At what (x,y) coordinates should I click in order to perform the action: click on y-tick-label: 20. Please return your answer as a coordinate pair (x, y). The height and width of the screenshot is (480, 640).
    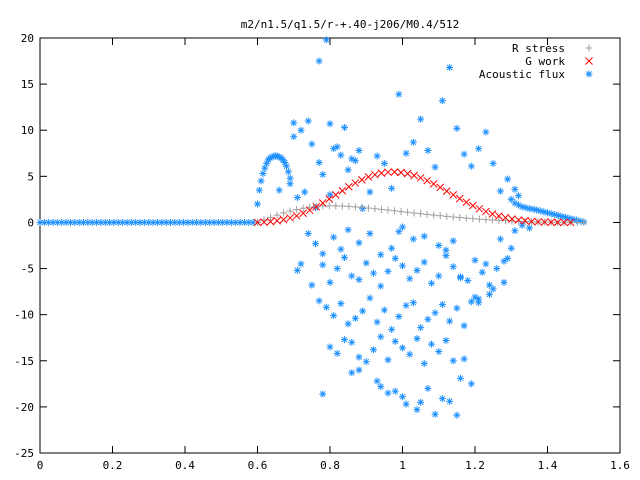
    Looking at the image, I should click on (27, 38).